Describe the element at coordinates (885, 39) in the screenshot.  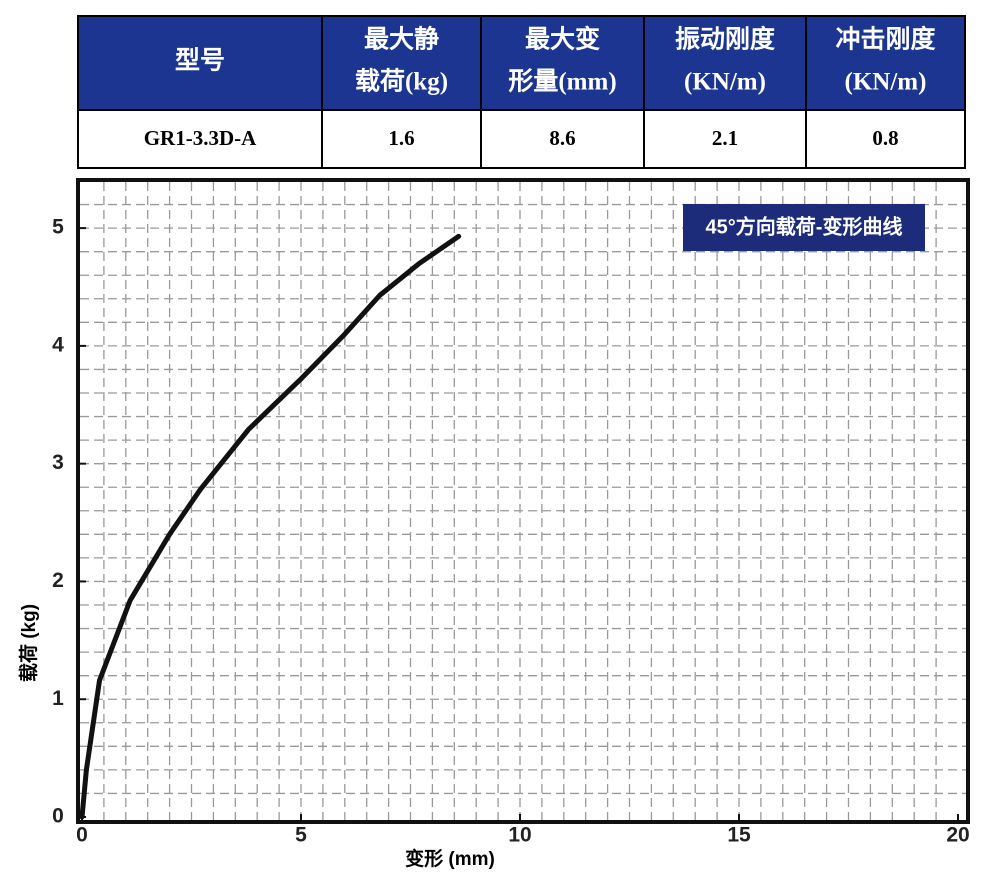
I see `table-header-cell: 冲击刚度` at that location.